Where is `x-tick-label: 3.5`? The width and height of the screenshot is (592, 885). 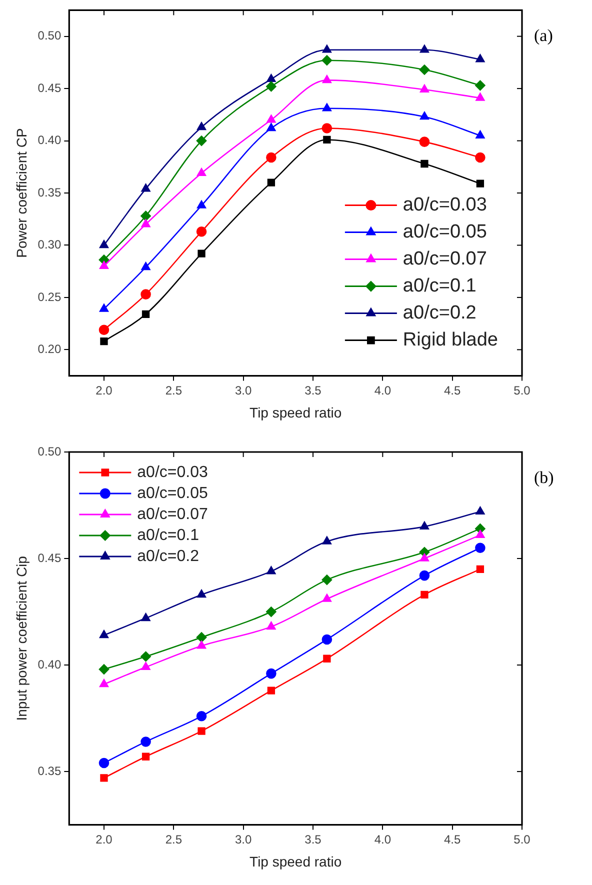
x-tick-label: 3.5 is located at coordinates (313, 839).